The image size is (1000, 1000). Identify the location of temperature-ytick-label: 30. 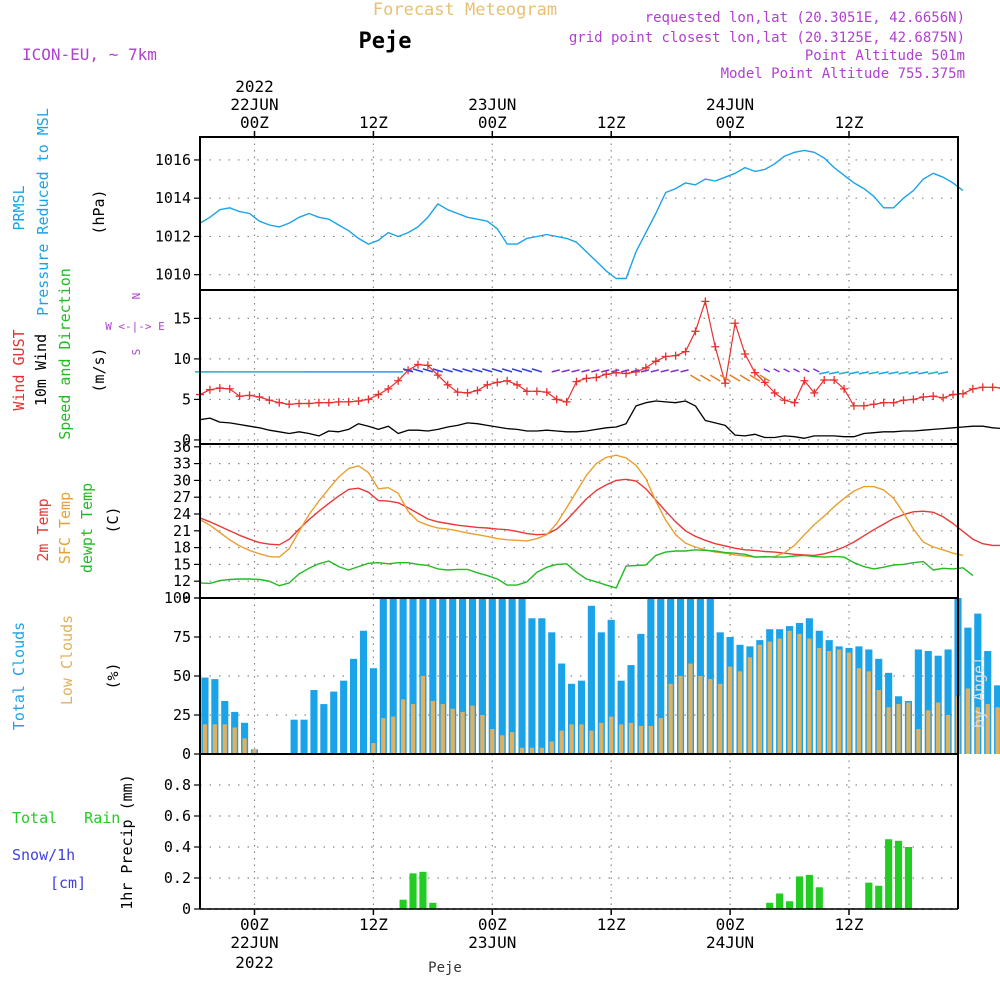
(182, 480).